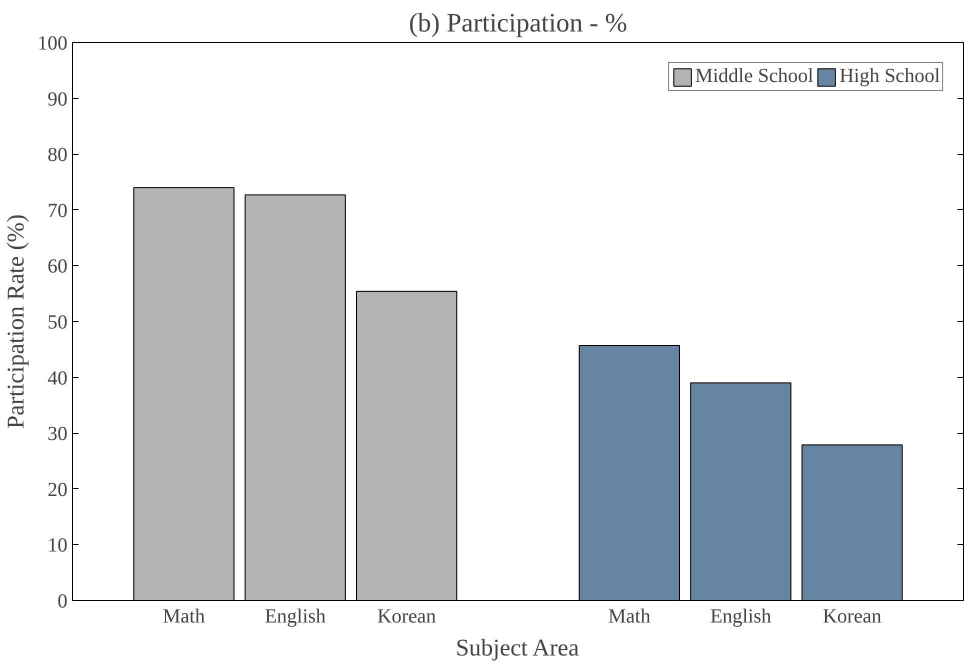 The width and height of the screenshot is (973, 664). What do you see at coordinates (58, 378) in the screenshot?
I see `y-tick-label: 40` at bounding box center [58, 378].